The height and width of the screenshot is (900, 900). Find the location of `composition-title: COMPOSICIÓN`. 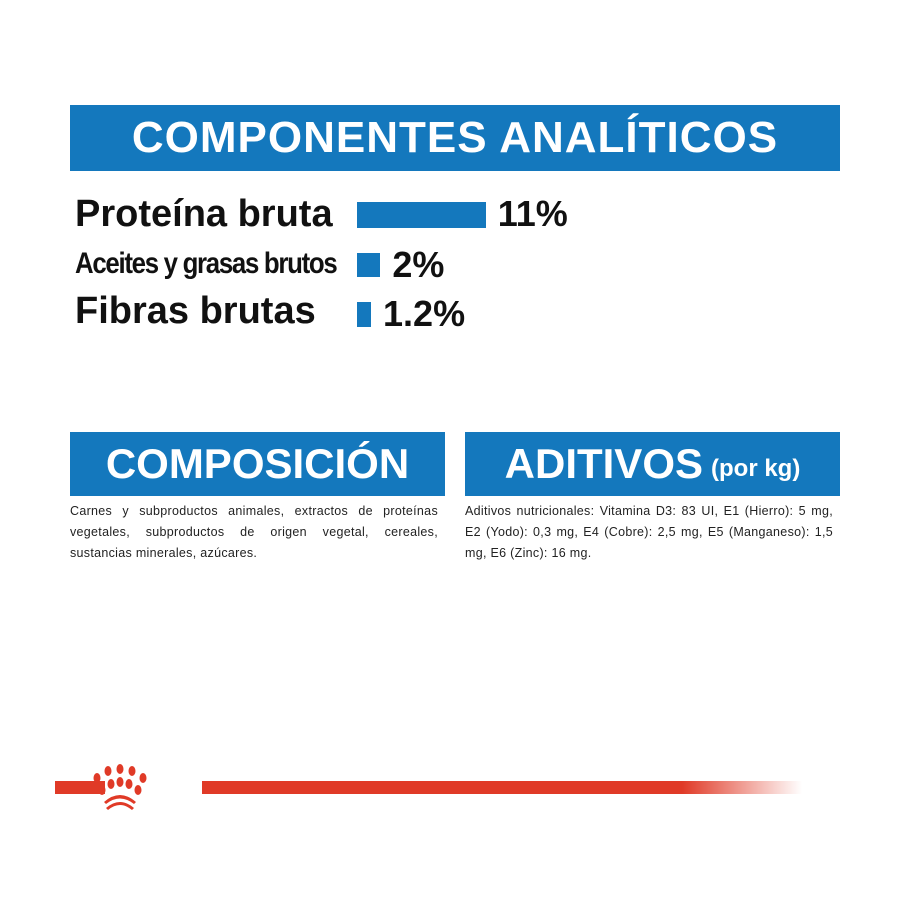

composition-title: COMPOSICIÓN is located at coordinates (257, 463).